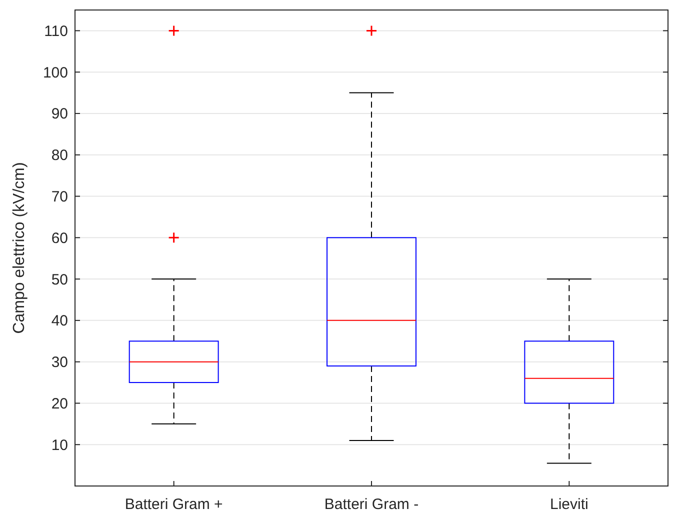 The image size is (677, 521). Describe the element at coordinates (59, 197) in the screenshot. I see `y-tick-label: 70` at that location.